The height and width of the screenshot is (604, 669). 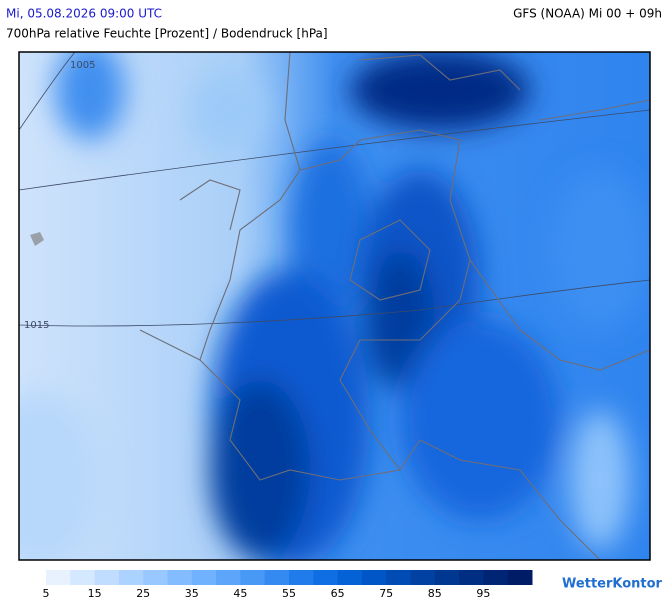 What do you see at coordinates (240, 593) in the screenshot?
I see `legend-label: 45` at bounding box center [240, 593].